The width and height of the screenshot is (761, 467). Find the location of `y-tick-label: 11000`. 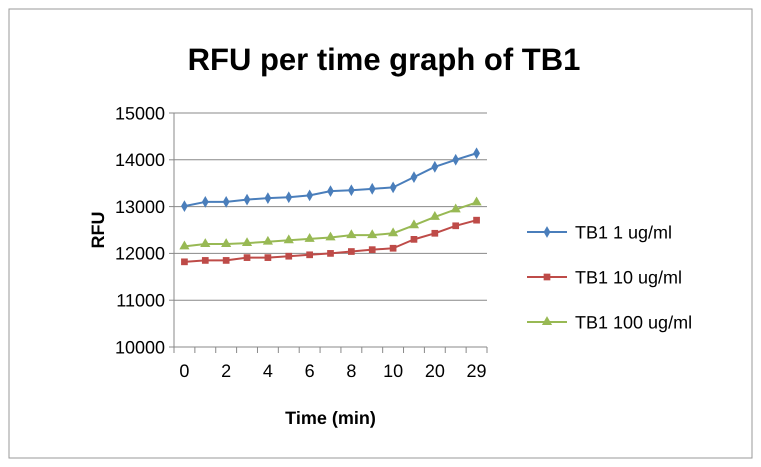

y-tick-label: 11000 is located at coordinates (140, 300).